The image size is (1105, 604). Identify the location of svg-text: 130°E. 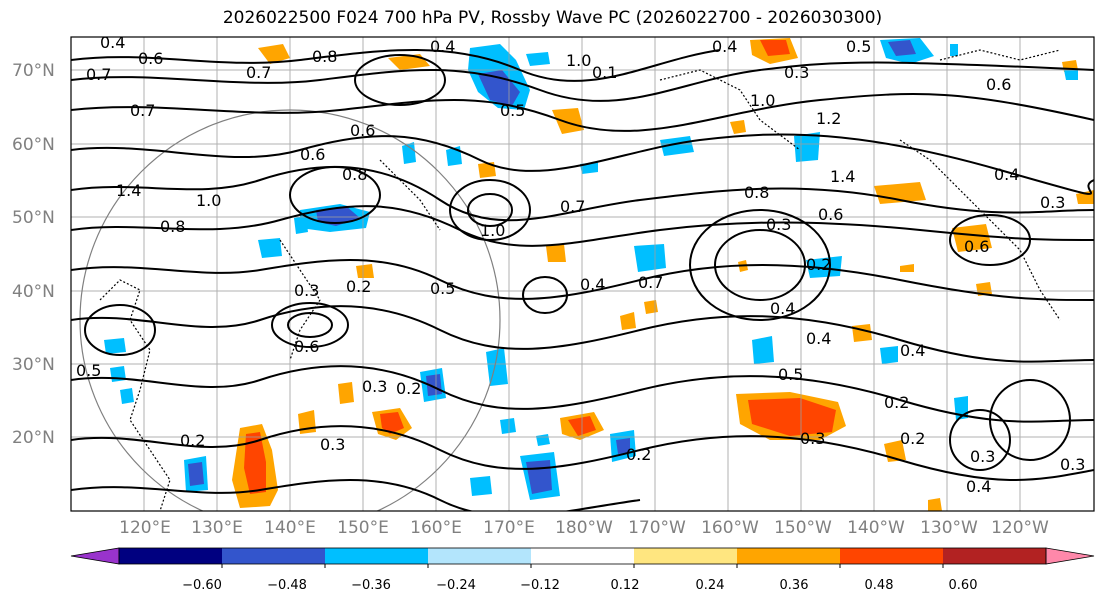
(217, 528).